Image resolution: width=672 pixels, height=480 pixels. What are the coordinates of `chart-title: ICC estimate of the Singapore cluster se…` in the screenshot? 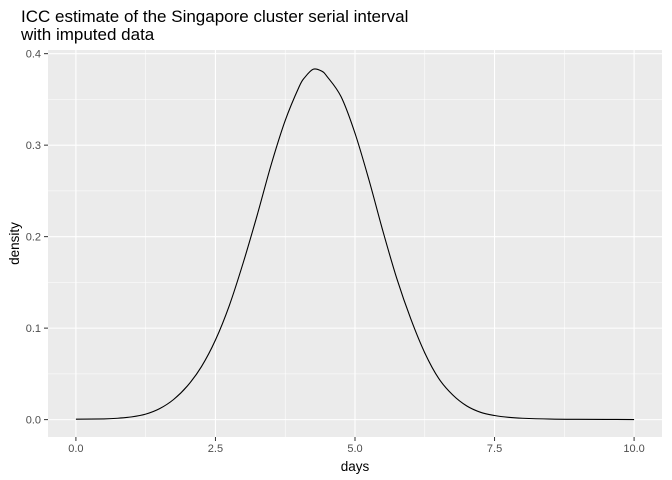 It's located at (215, 16).